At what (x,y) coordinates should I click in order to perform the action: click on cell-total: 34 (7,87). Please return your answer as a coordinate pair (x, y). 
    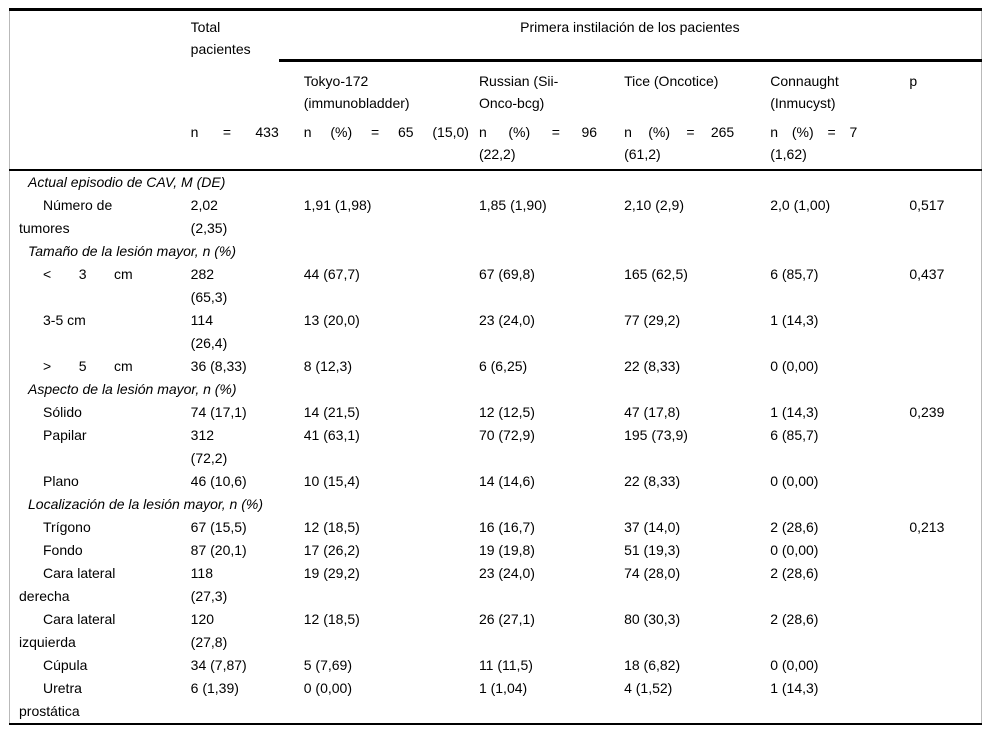
    Looking at the image, I should click on (218, 665).